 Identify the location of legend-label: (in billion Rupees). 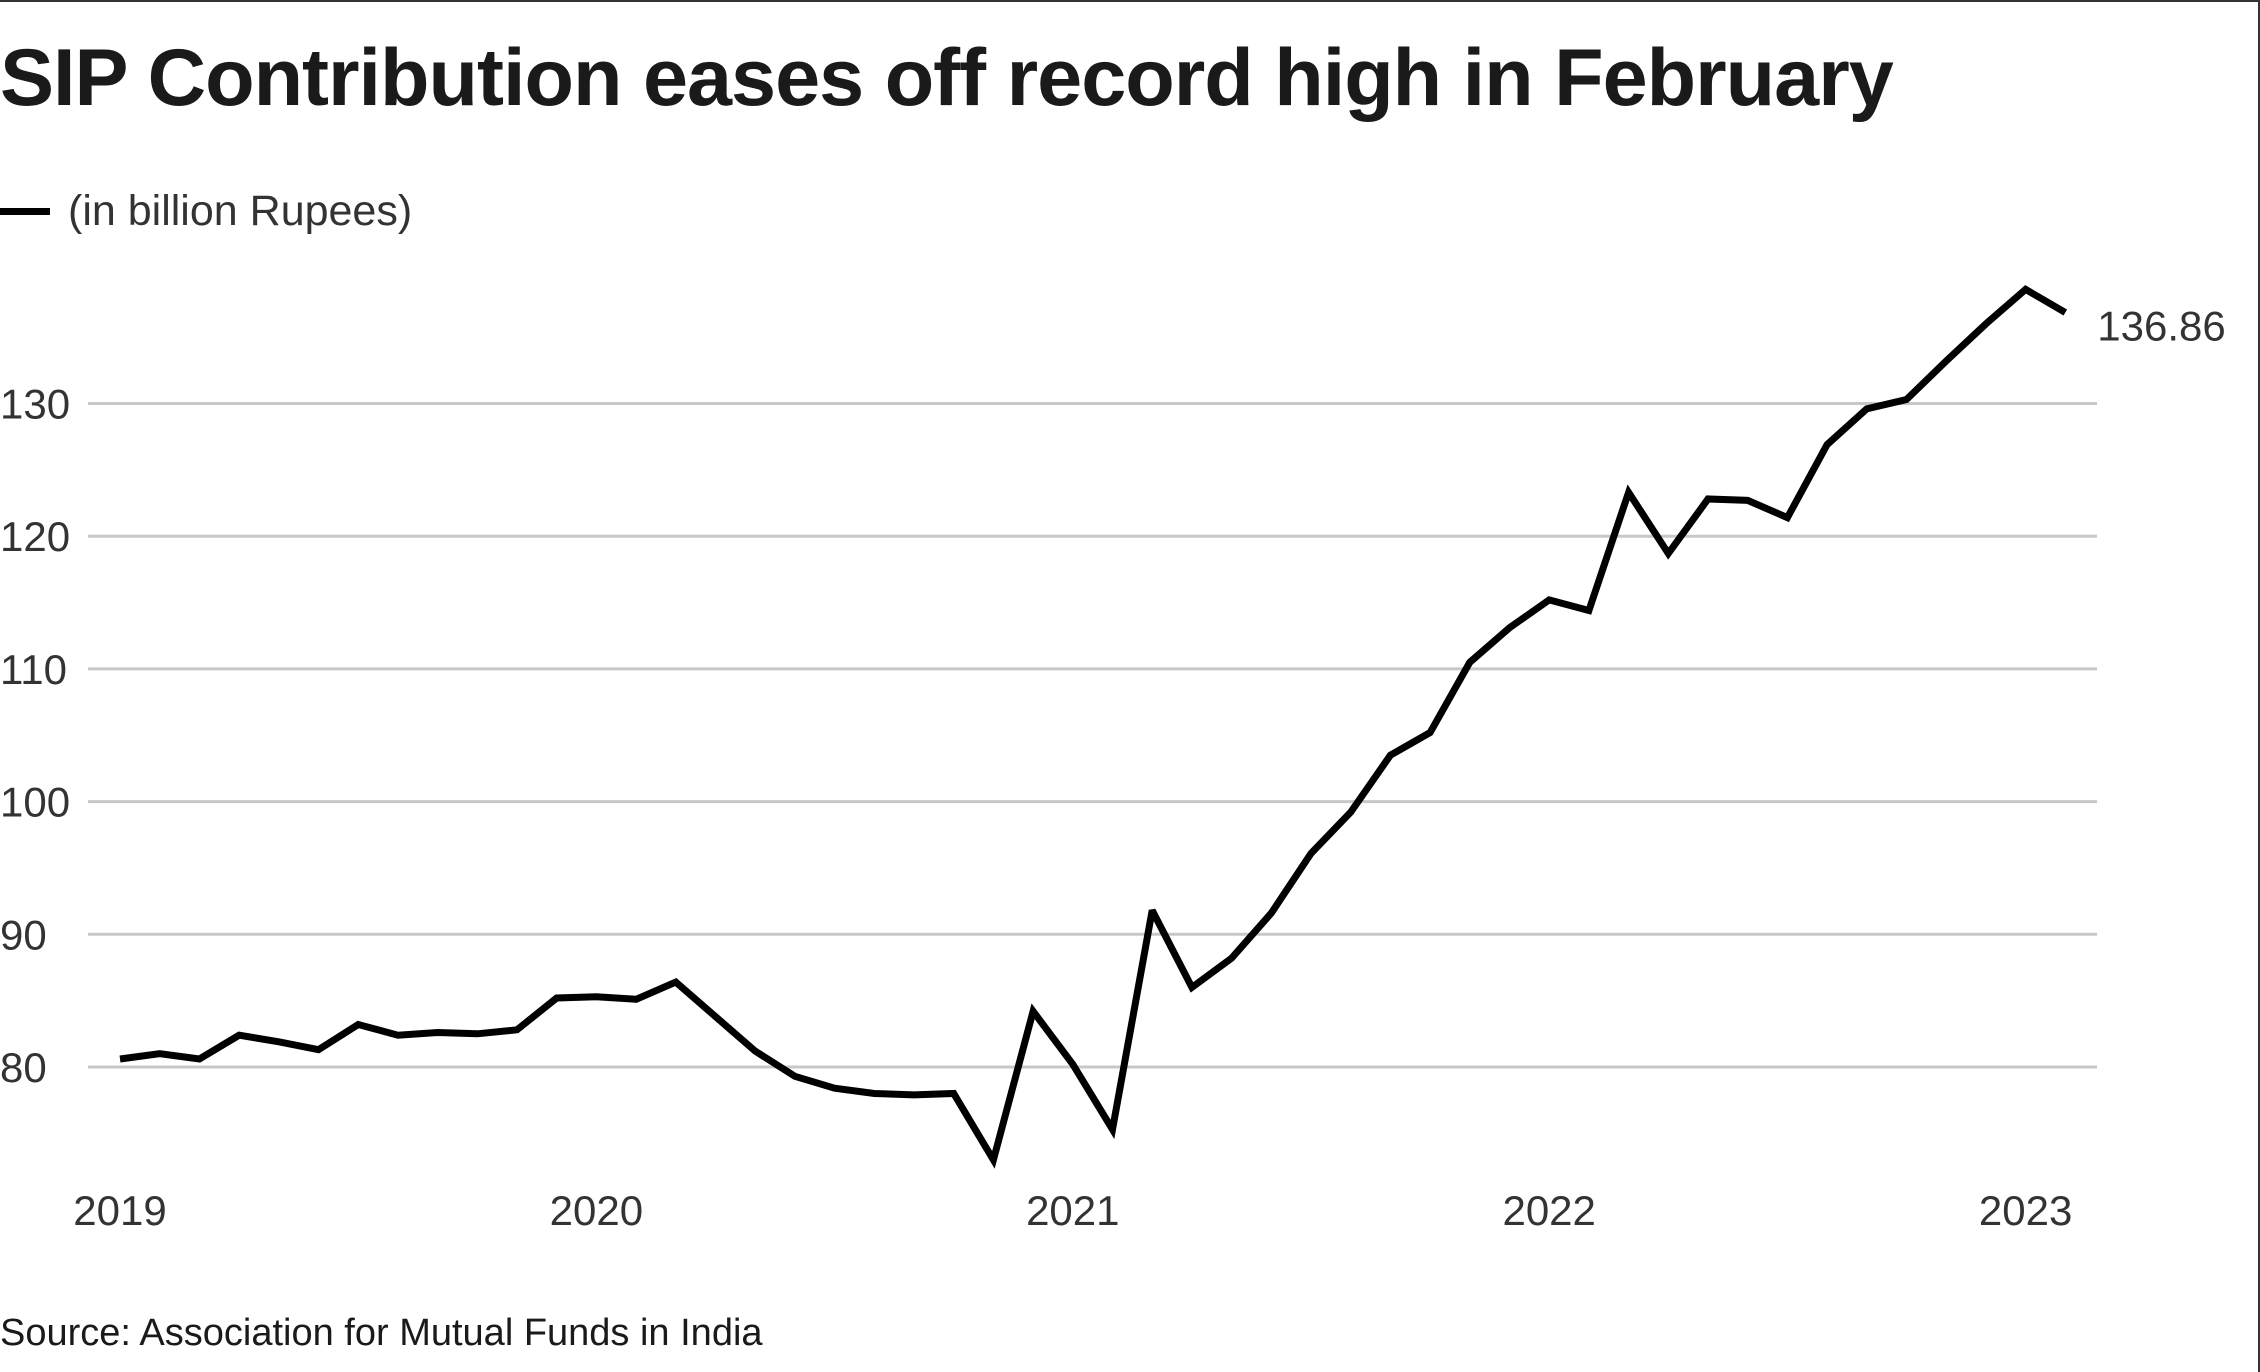
(240, 210).